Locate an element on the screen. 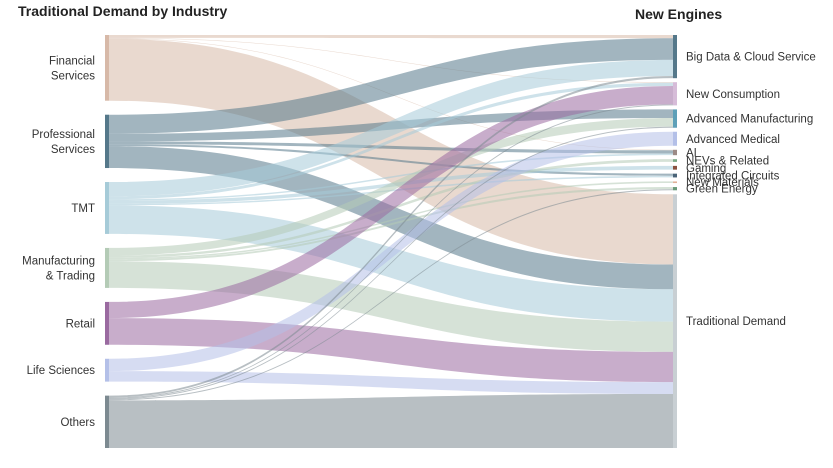 The height and width of the screenshot is (468, 833). flow-professional-services-to-ai is located at coordinates (391, 147).